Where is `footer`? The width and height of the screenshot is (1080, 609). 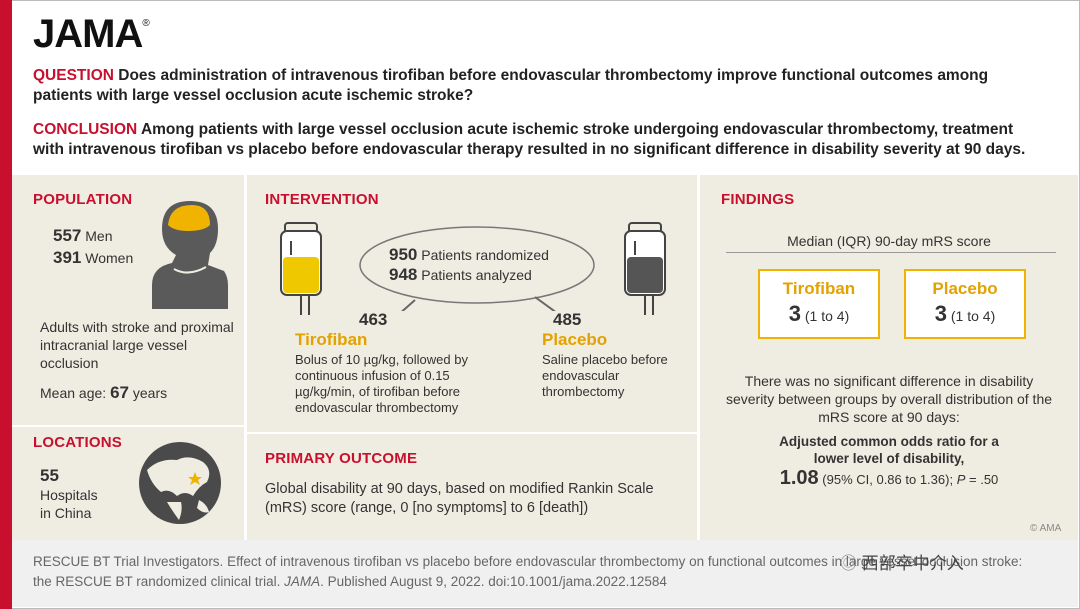
footer is located at coordinates (545, 573).